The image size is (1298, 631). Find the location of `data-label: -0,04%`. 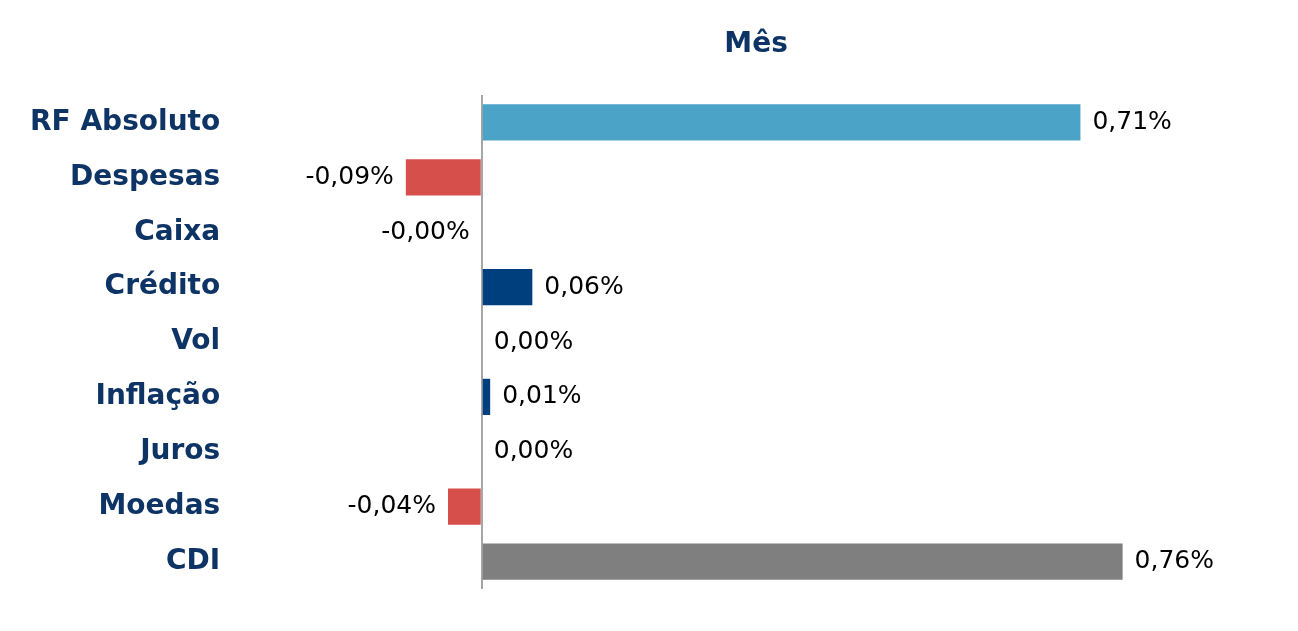

data-label: -0,04% is located at coordinates (391, 505).